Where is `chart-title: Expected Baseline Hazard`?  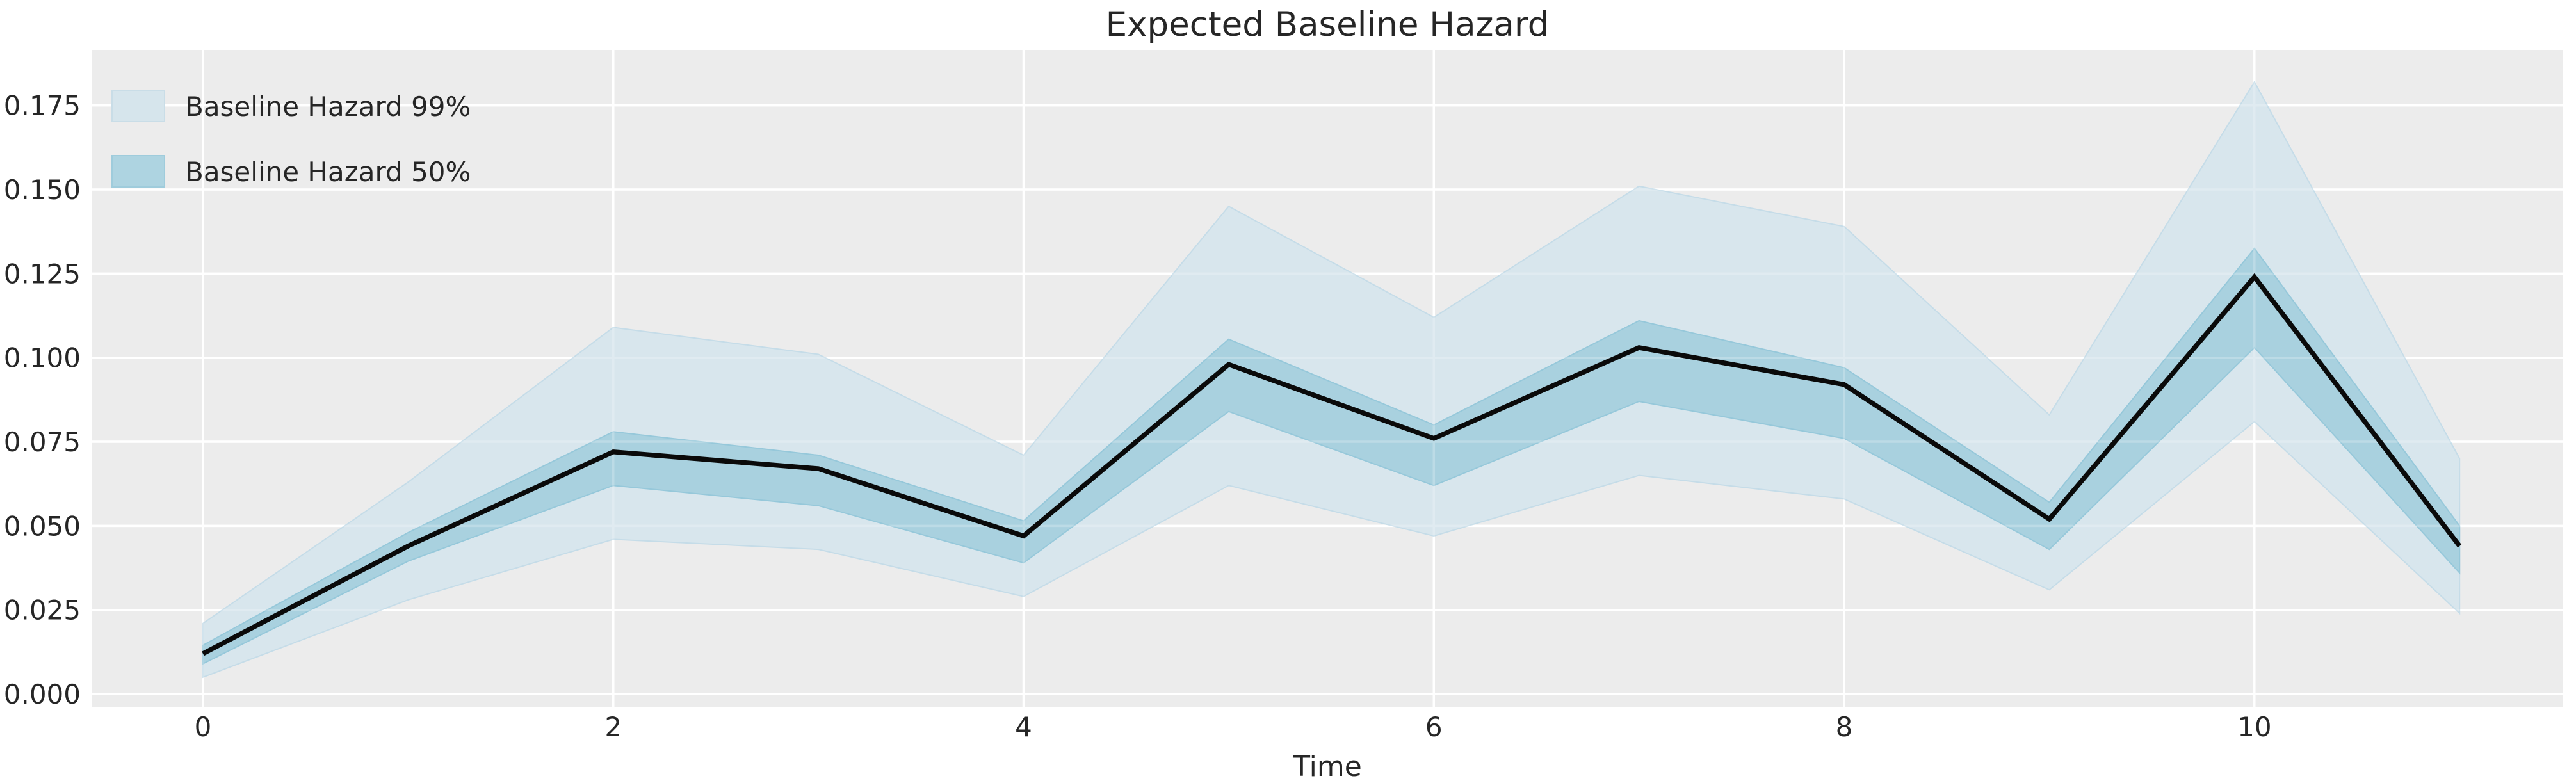
chart-title: Expected Baseline Hazard is located at coordinates (1328, 24).